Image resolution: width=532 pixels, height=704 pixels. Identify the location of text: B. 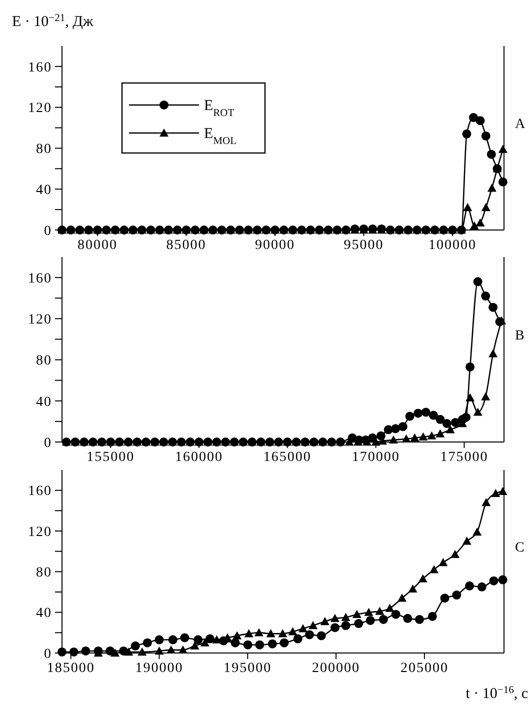
(519, 336).